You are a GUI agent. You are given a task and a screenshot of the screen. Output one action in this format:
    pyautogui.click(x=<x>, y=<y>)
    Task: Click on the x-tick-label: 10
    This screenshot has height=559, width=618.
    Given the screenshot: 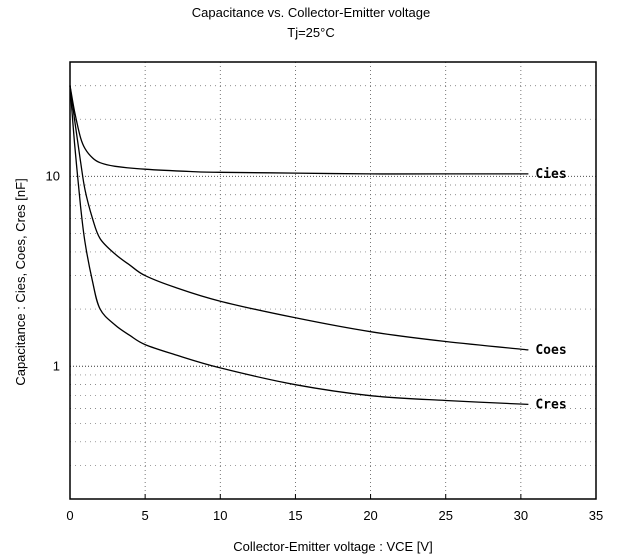 What is the action you would take?
    pyautogui.click(x=220, y=515)
    